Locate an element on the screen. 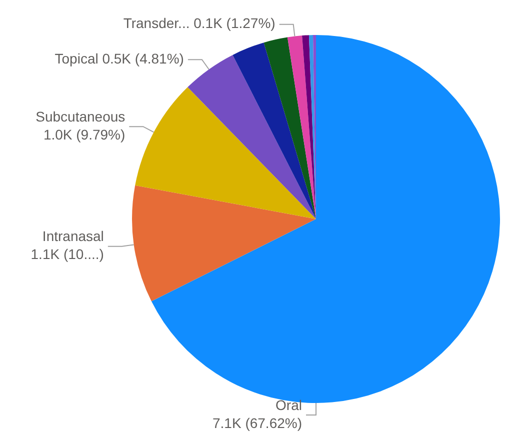  slice-label: Intranasal is located at coordinates (73, 236).